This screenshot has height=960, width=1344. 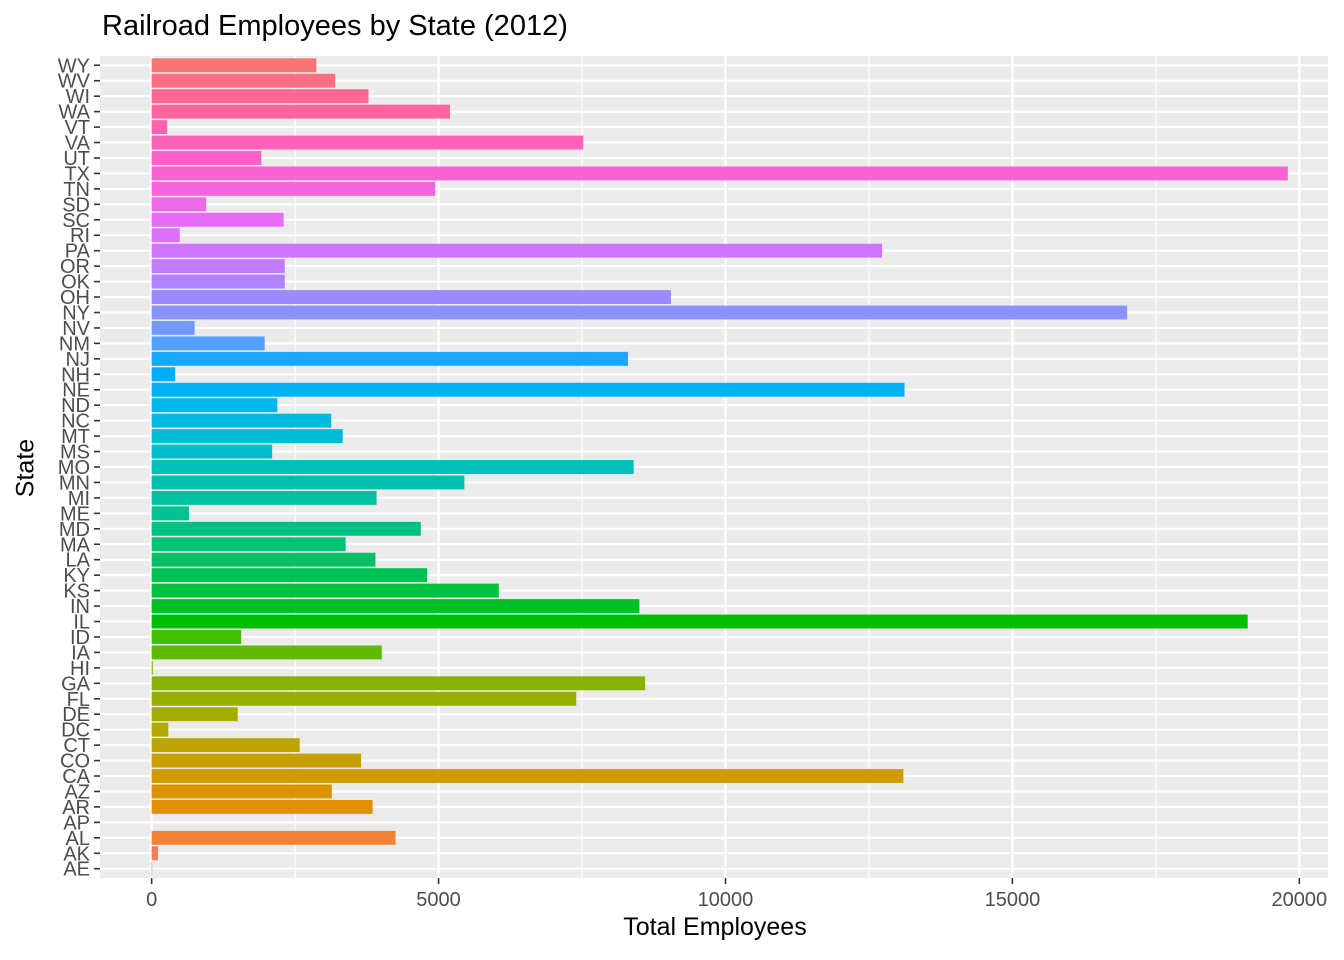 What do you see at coordinates (78, 252) in the screenshot?
I see `y-tick-label-pa: PA` at bounding box center [78, 252].